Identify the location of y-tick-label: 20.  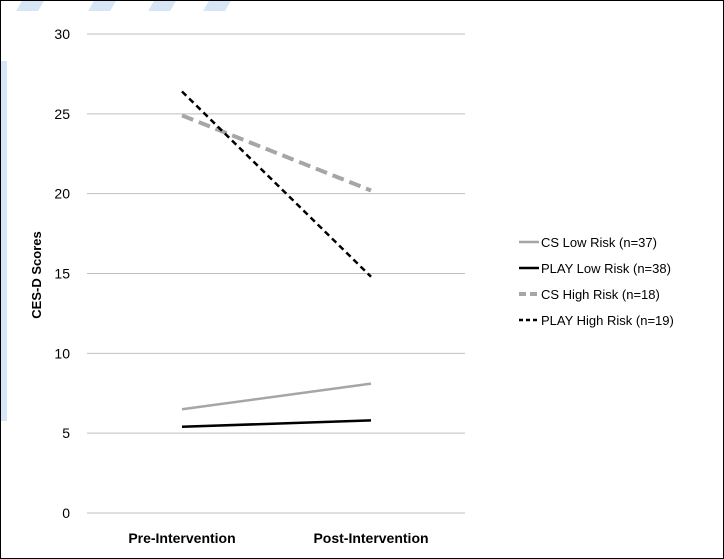
(62, 194).